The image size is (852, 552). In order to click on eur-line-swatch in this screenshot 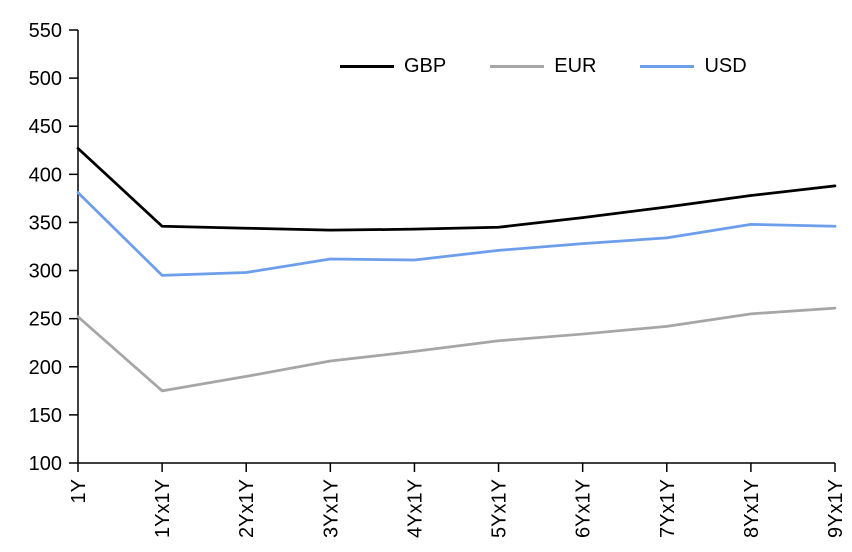, I will do `click(517, 66)`.